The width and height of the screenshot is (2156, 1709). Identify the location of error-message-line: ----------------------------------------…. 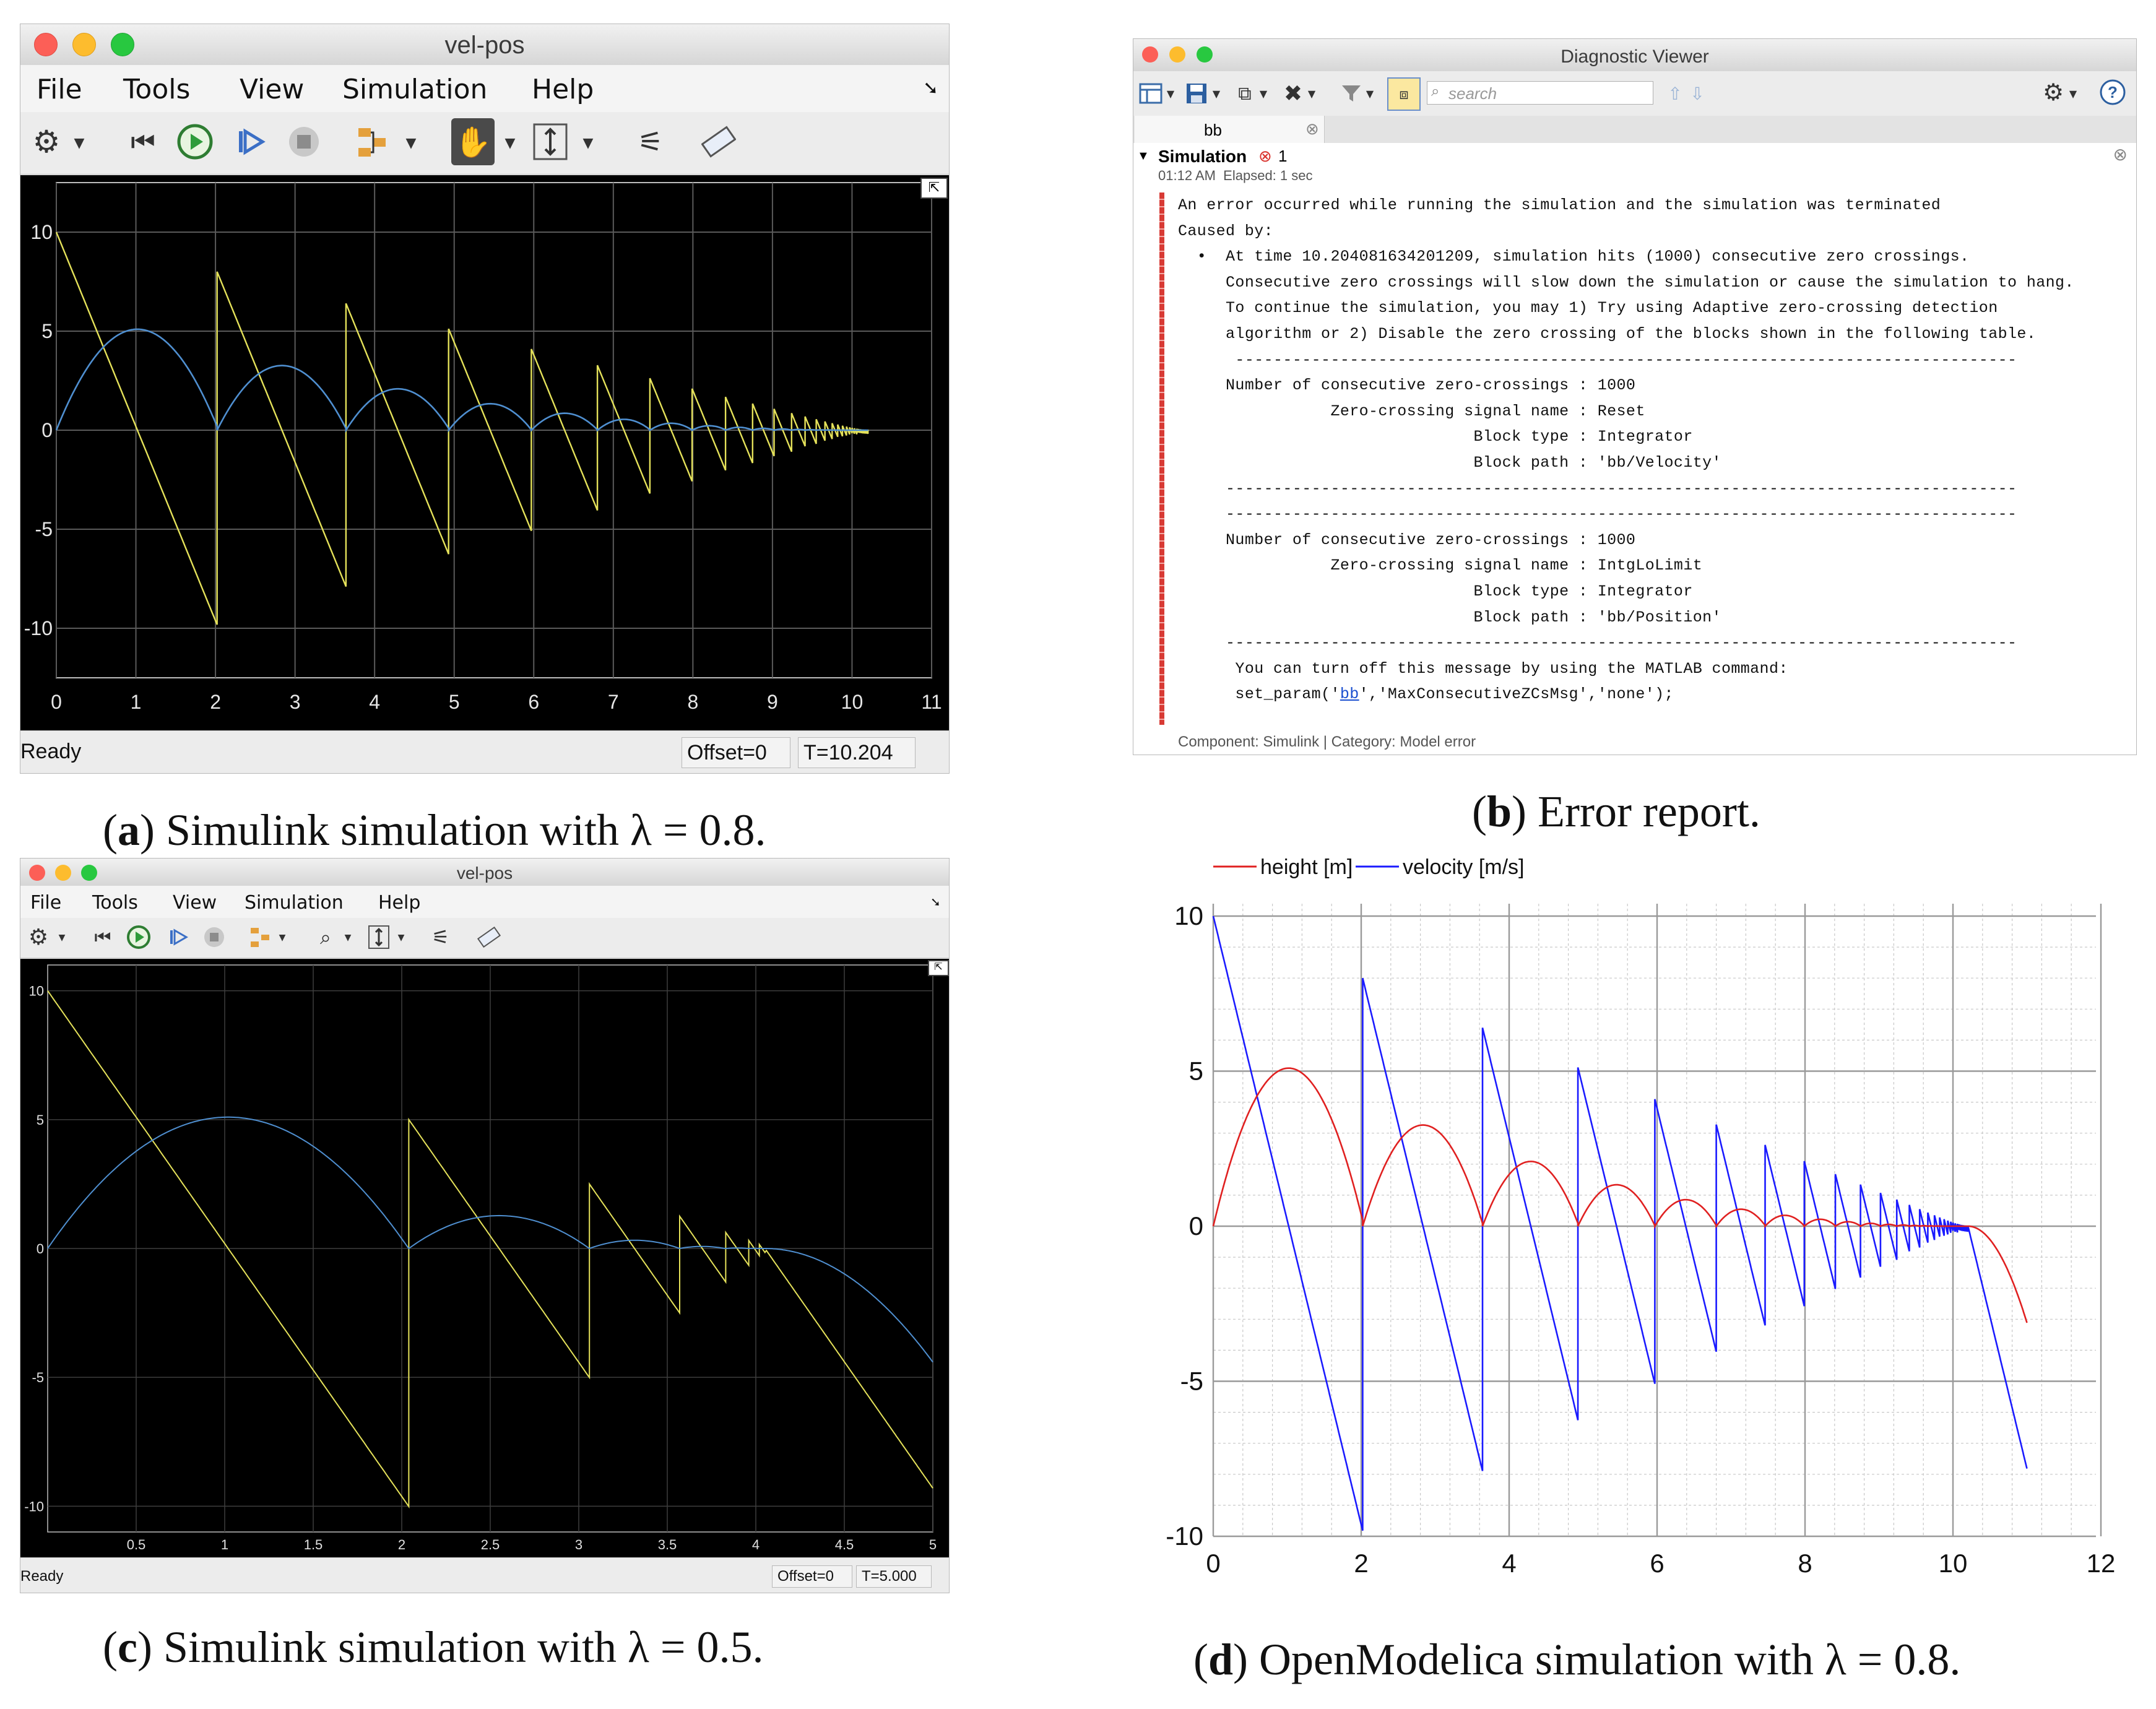
(1597, 488).